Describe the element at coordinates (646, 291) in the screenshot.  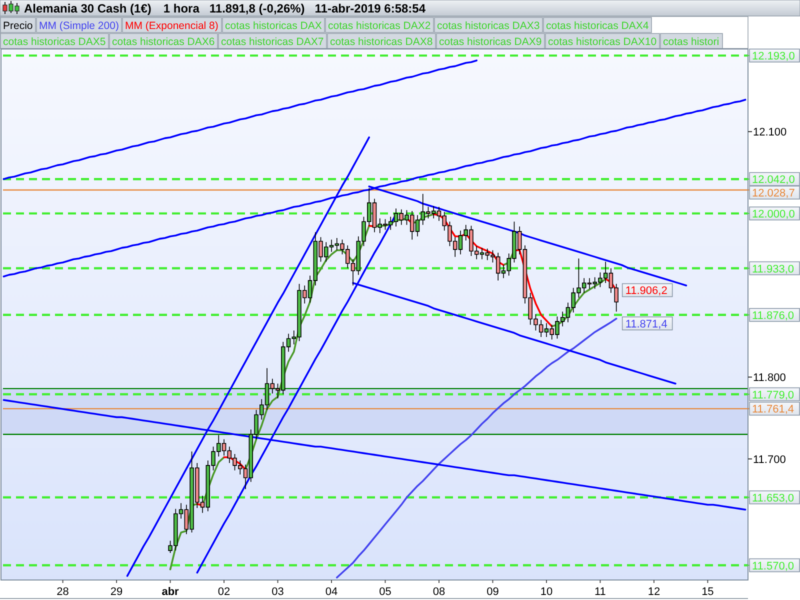
I see `data-label: 11.906,2` at that location.